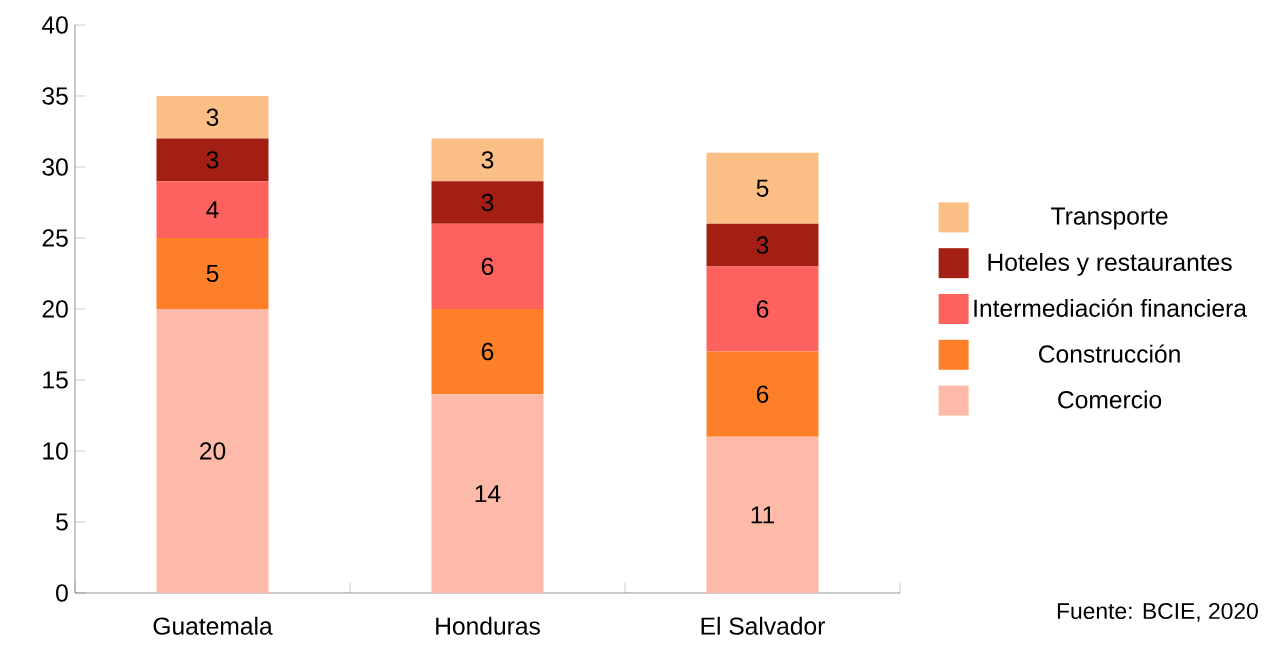 Image resolution: width=1268 pixels, height=653 pixels. What do you see at coordinates (1110, 399) in the screenshot?
I see `text: Comercio` at bounding box center [1110, 399].